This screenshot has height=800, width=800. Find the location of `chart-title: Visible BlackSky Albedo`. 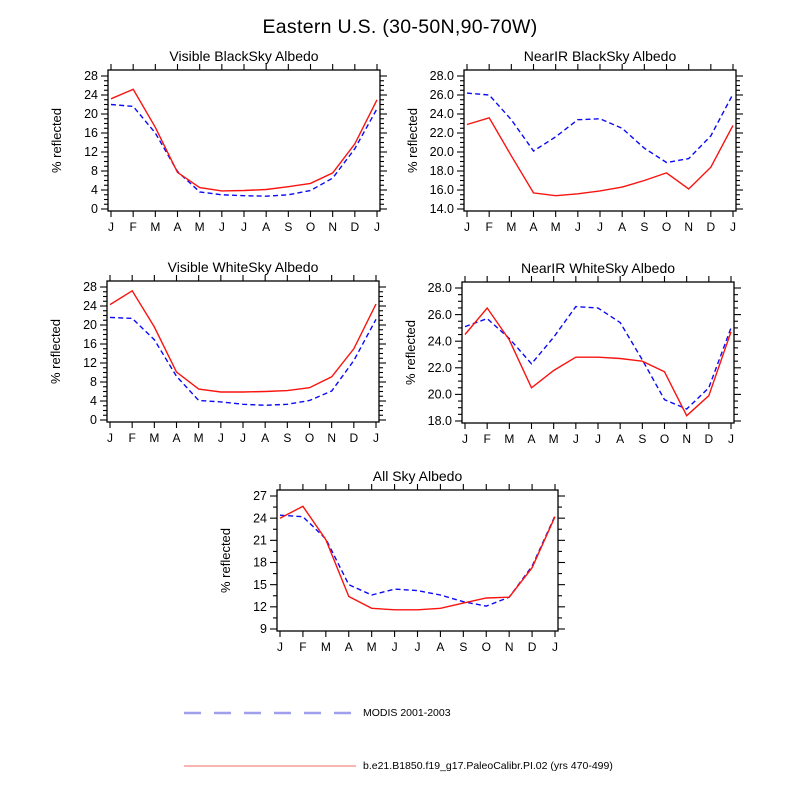

chart-title: Visible BlackSky Albedo is located at coordinates (243, 56).